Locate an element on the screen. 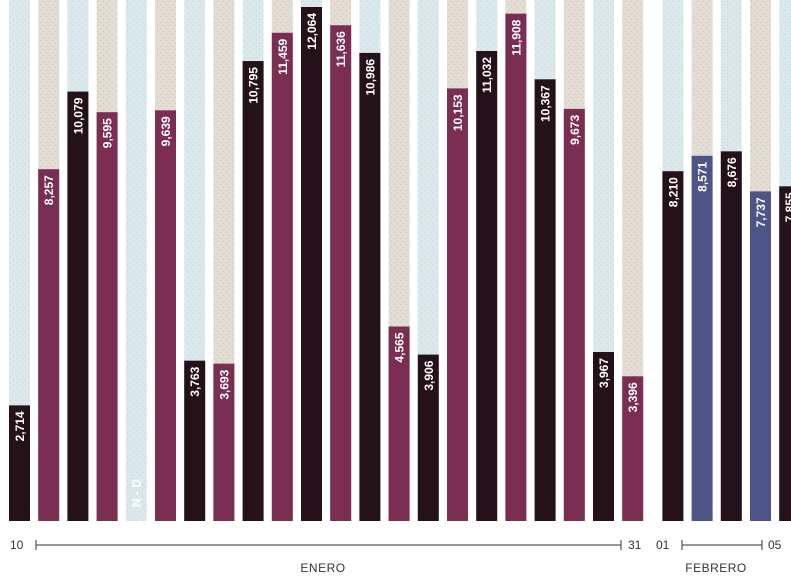 The height and width of the screenshot is (580, 791). bar-value-label: 10,367 is located at coordinates (546, 103).